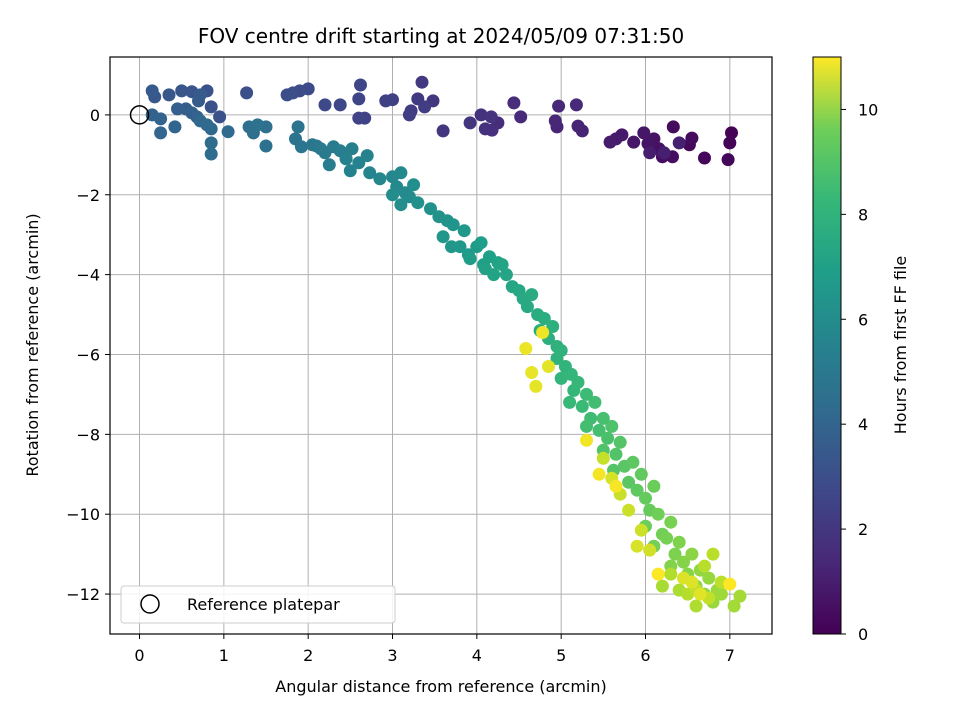 The image size is (960, 720). What do you see at coordinates (392, 655) in the screenshot?
I see `x-tick-label: 3` at bounding box center [392, 655].